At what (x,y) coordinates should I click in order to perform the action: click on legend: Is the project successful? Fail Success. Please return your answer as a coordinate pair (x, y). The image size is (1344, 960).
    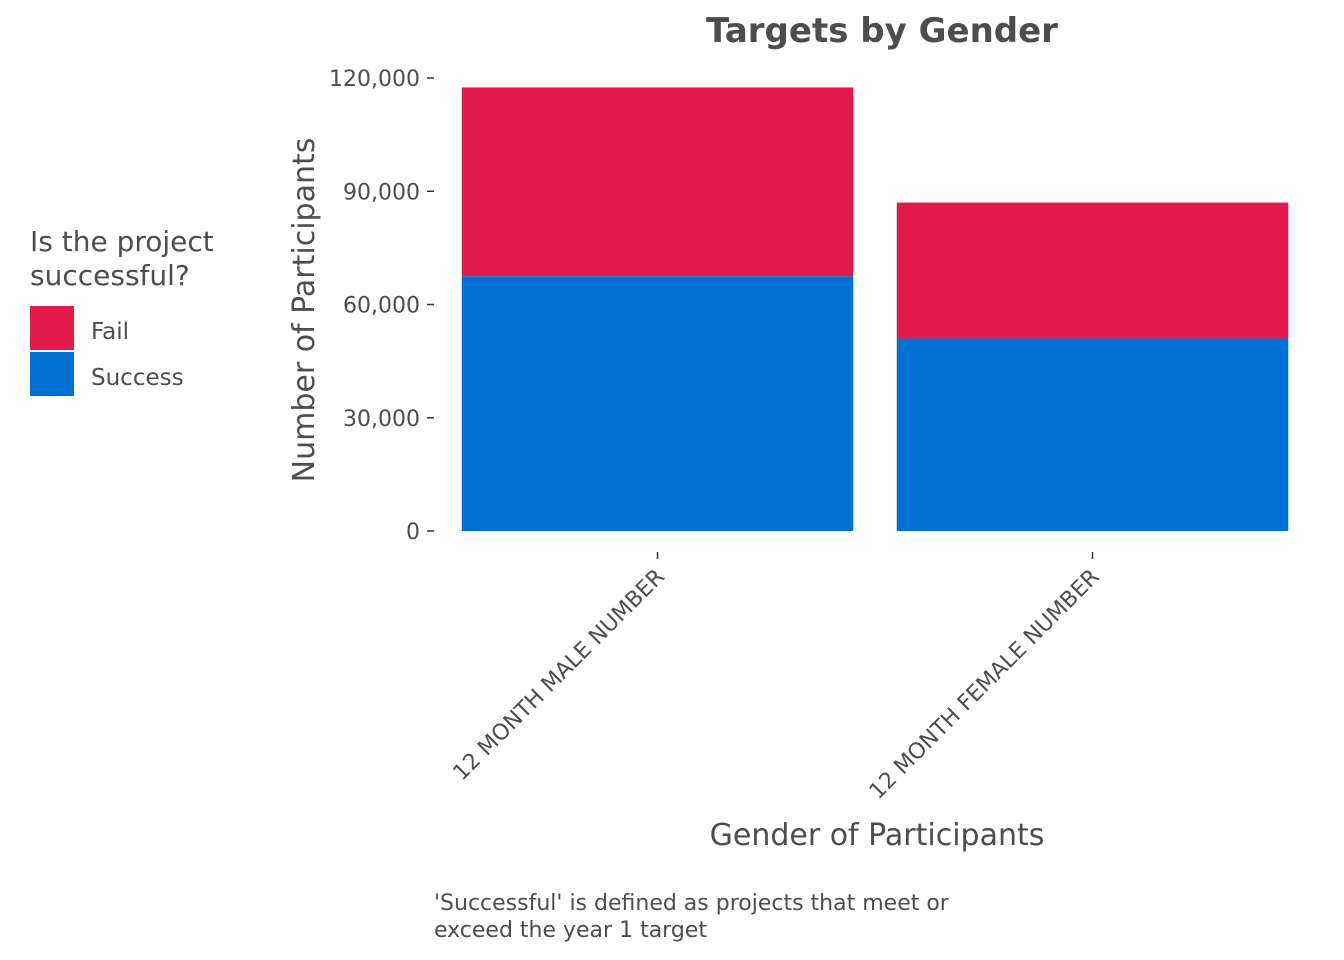
    Looking at the image, I should click on (122, 310).